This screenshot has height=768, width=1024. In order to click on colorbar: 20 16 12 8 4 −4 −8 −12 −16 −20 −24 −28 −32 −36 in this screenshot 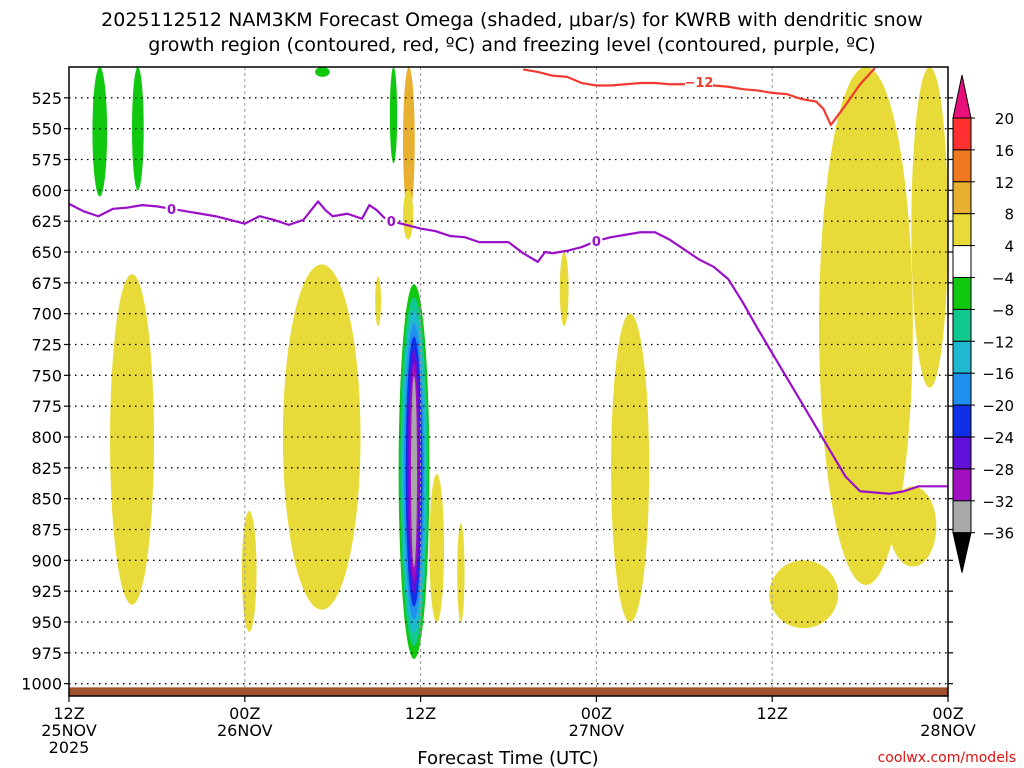, I will do `click(983, 323)`.